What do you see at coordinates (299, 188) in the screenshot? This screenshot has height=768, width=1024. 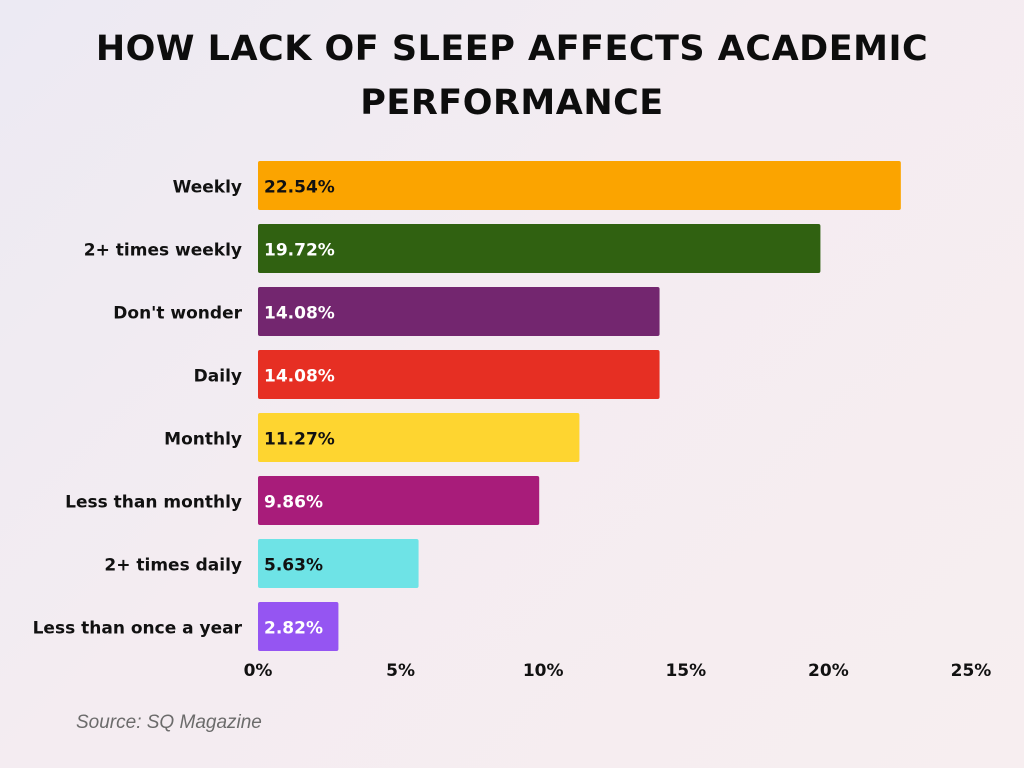 I see `data-label: 22.54%` at bounding box center [299, 188].